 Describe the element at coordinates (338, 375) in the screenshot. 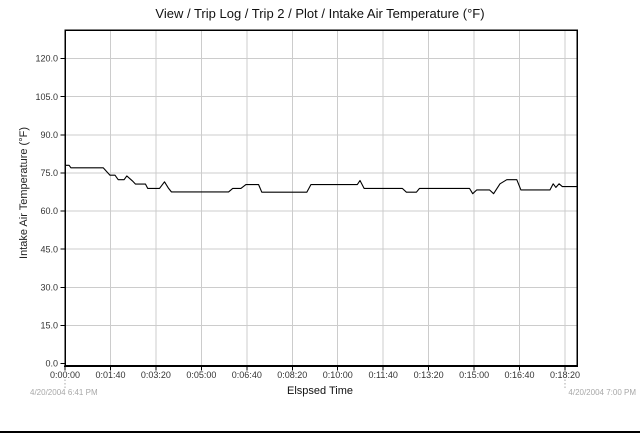

I see `x-tick-label: 0:10:00` at that location.